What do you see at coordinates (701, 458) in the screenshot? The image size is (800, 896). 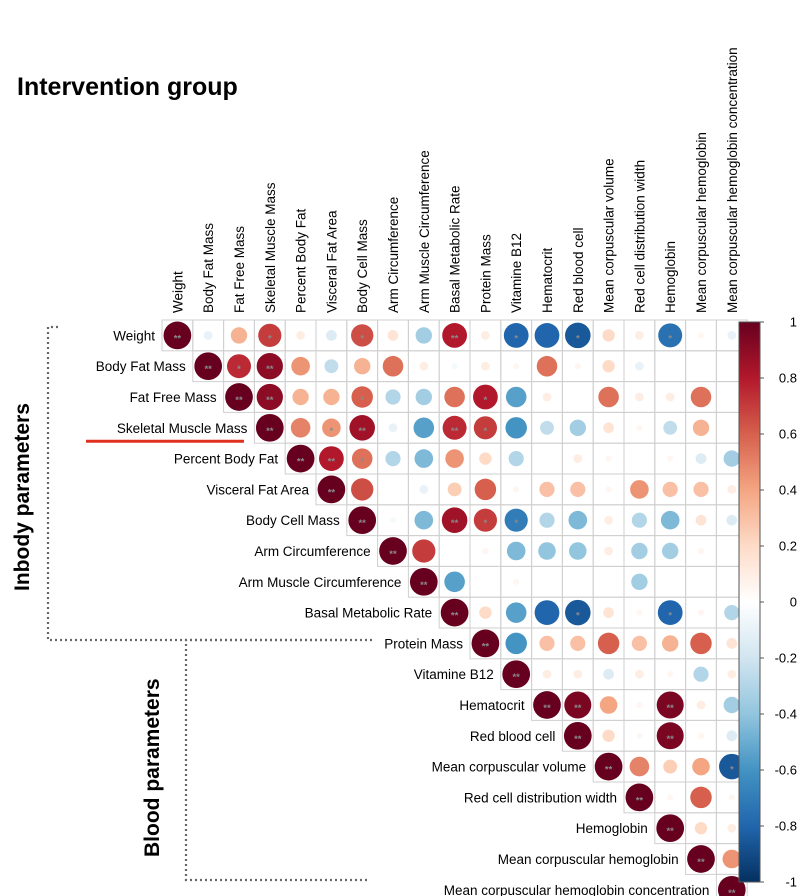 I see `corr-percent-body-fat-vs-mean-corpuscular-hemoglobin` at bounding box center [701, 458].